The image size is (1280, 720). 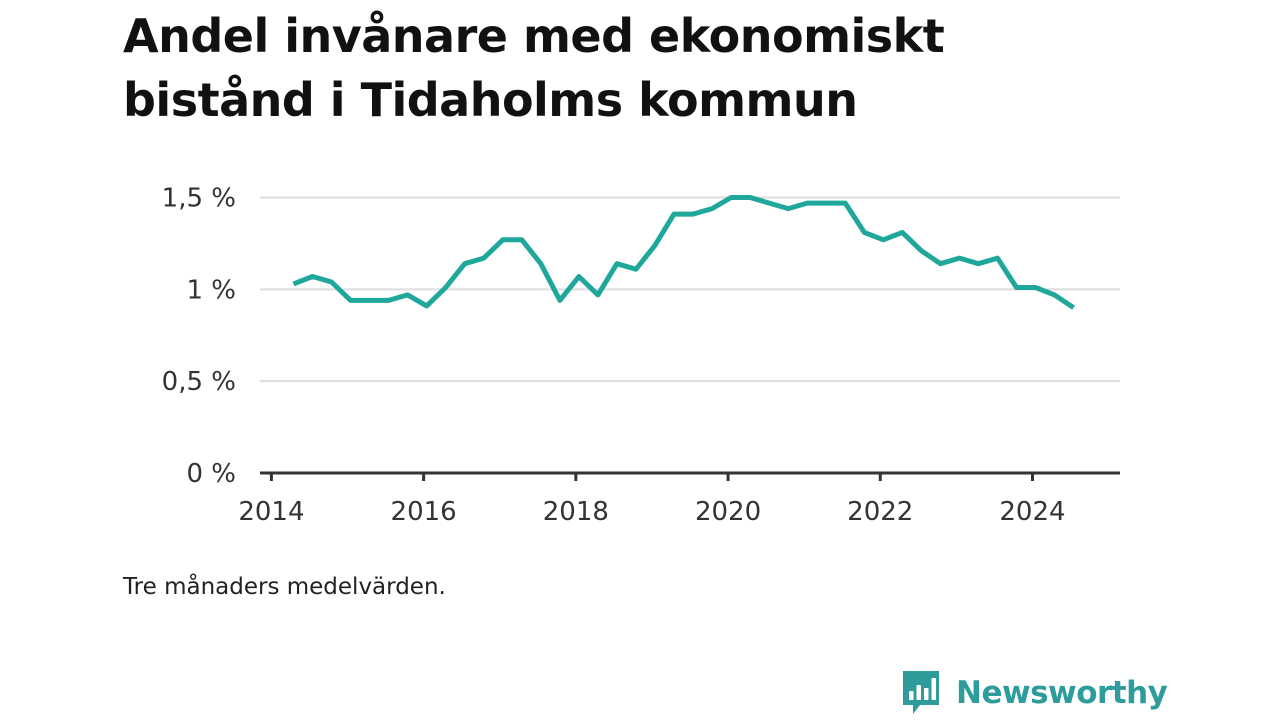 I want to click on bar-chart-speech-bubble-icon, so click(x=921, y=692).